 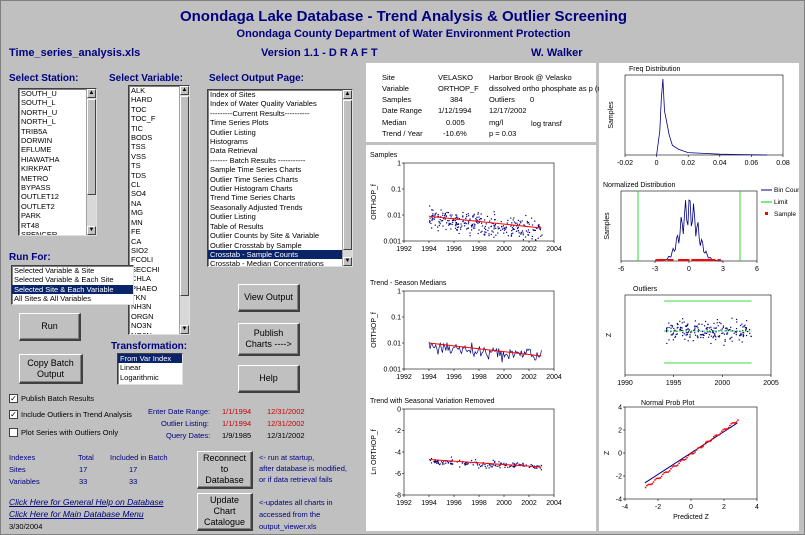 What do you see at coordinates (36, 188) in the screenshot?
I see `station-item: BYPASS` at bounding box center [36, 188].